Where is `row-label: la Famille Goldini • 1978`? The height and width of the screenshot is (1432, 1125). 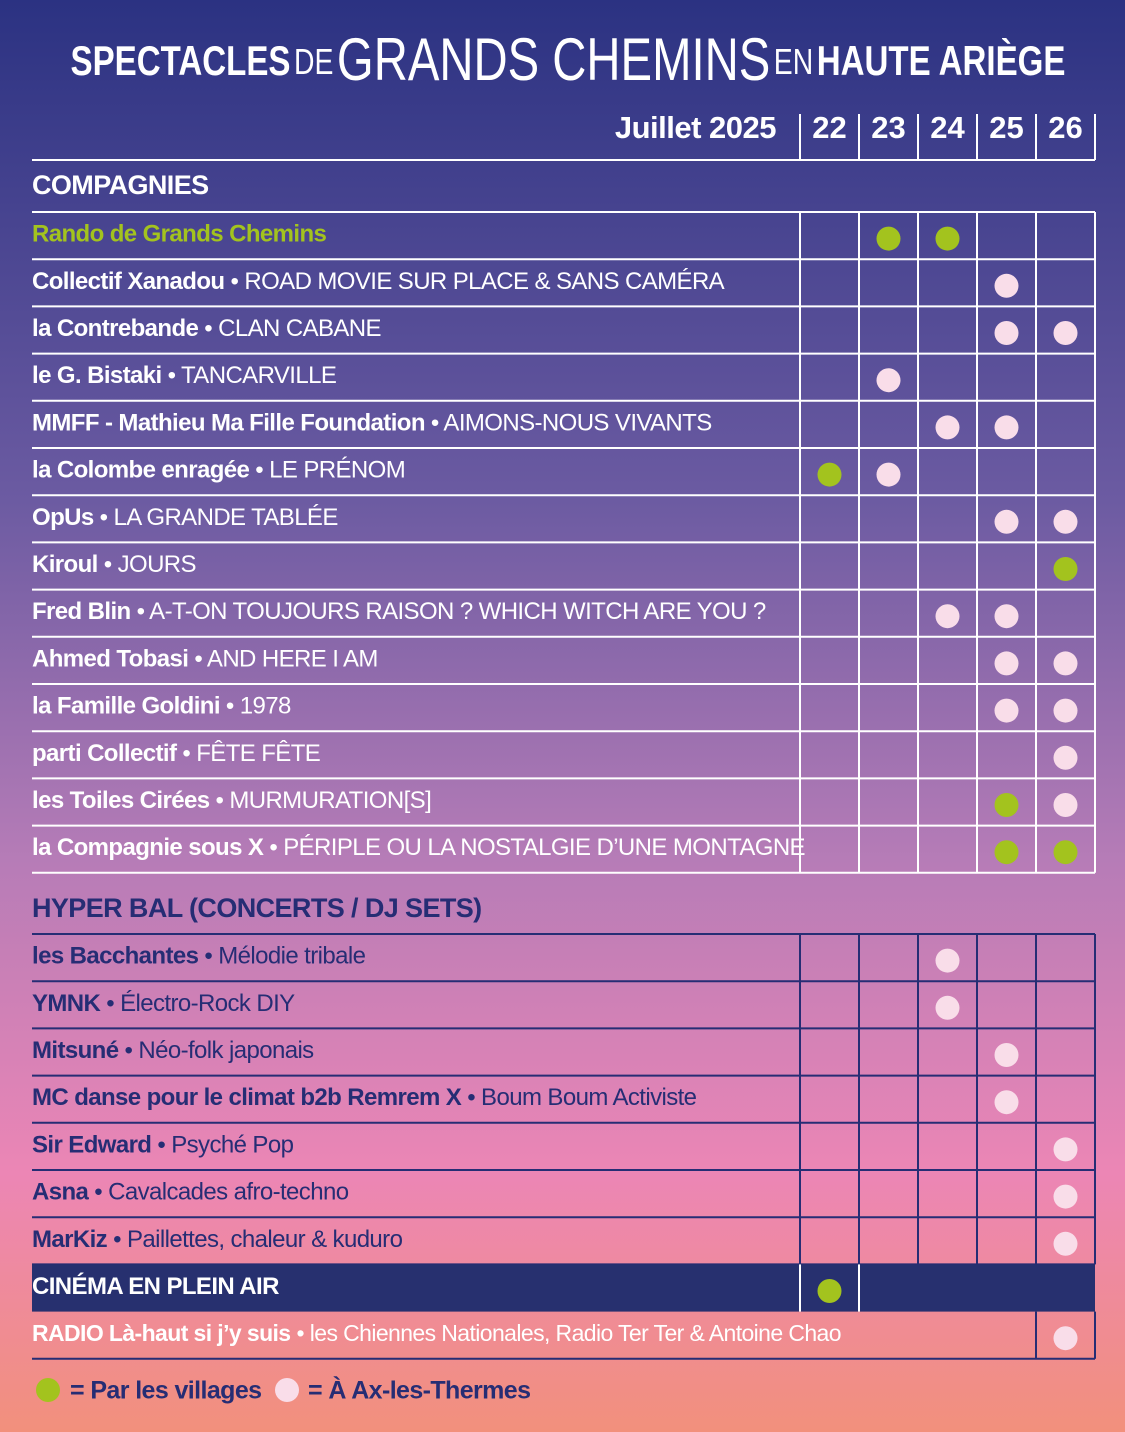
row-label: la Famille Goldini • 1978 is located at coordinates (161, 706).